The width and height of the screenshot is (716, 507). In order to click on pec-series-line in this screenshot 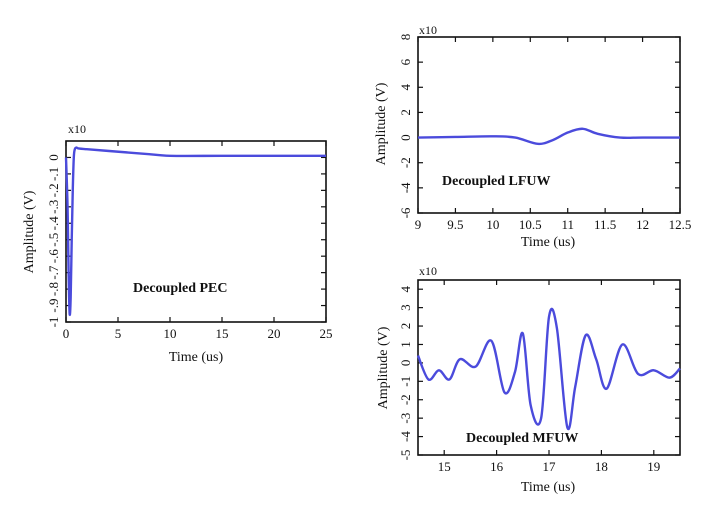, I will do `click(195, 231)`.